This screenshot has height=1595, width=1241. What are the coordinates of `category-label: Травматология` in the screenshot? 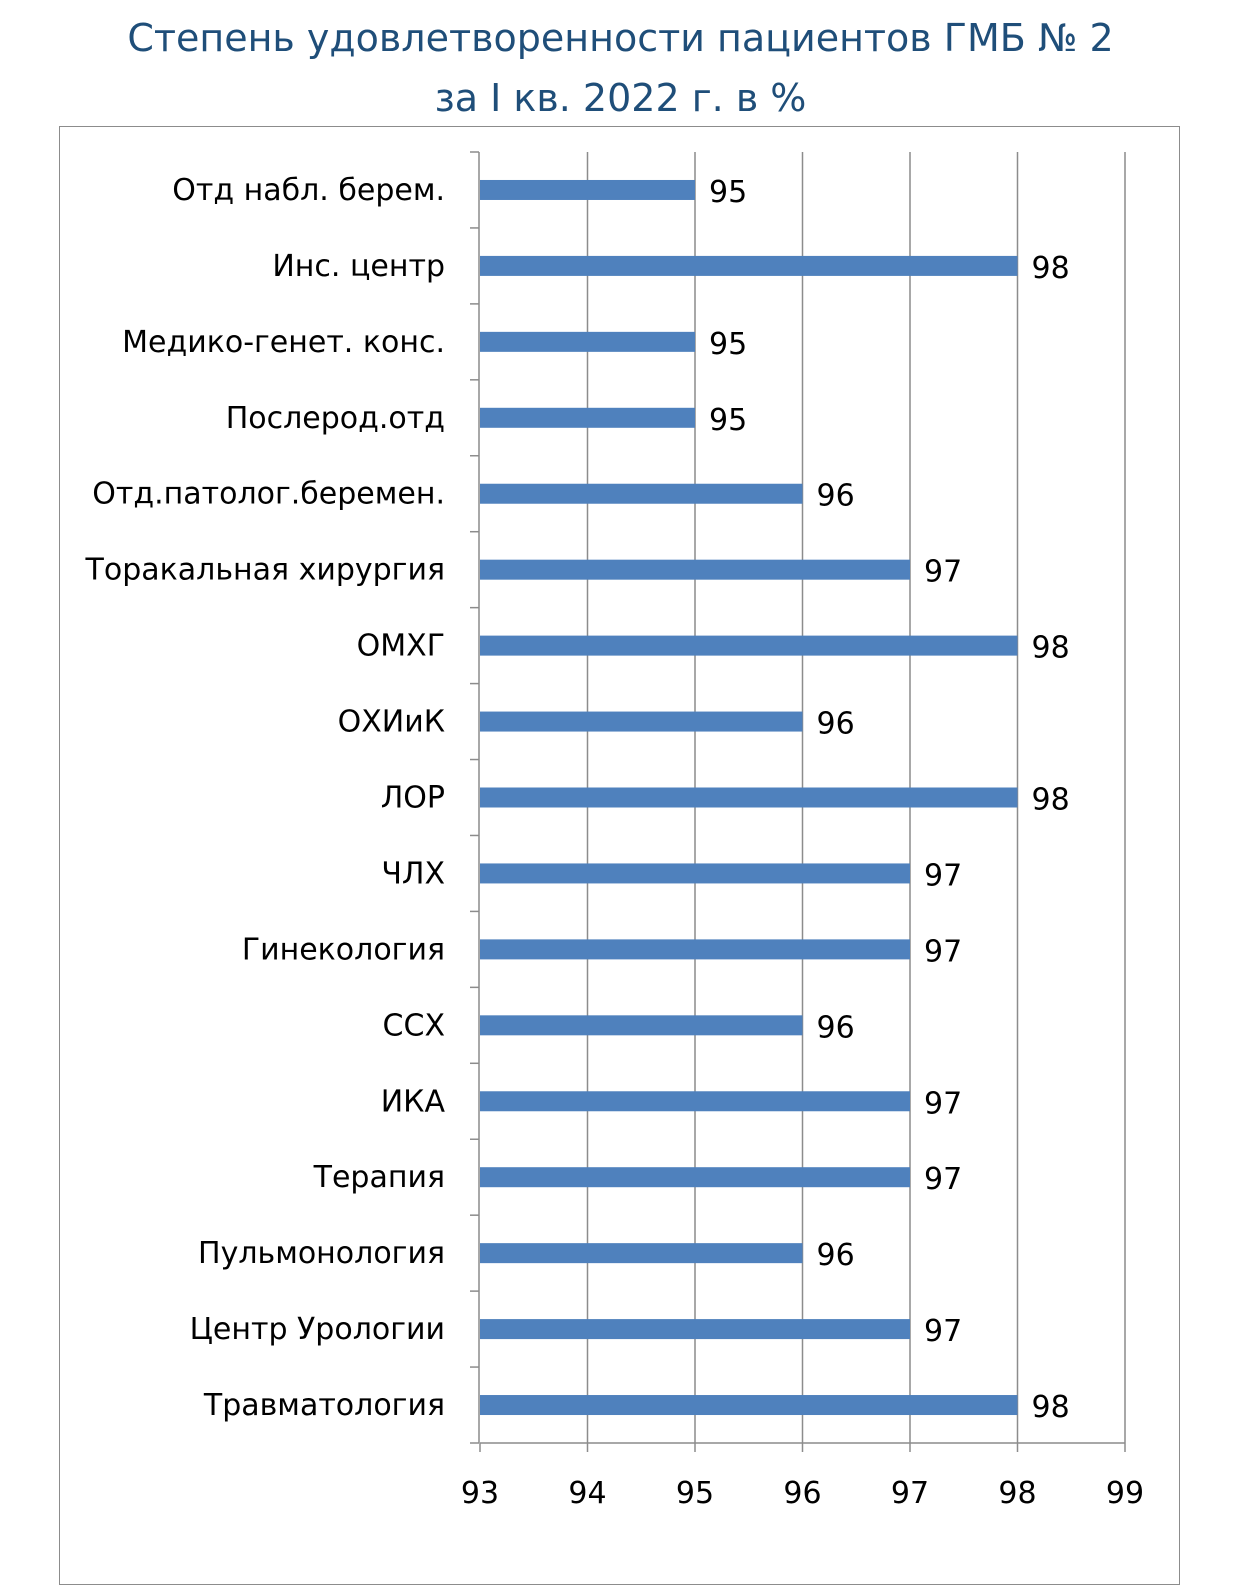 It's located at (324, 1405).